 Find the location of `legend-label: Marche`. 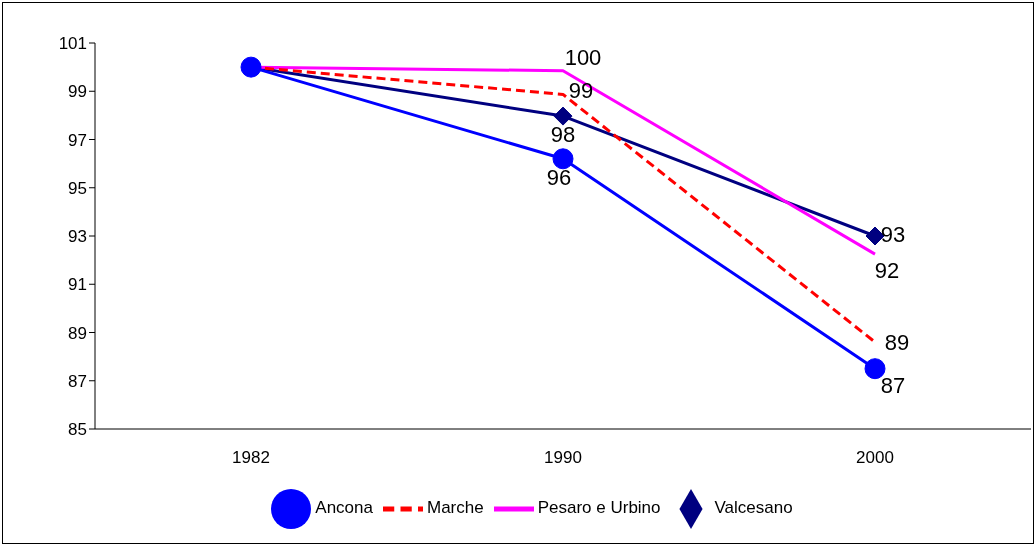

legend-label: Marche is located at coordinates (455, 508).